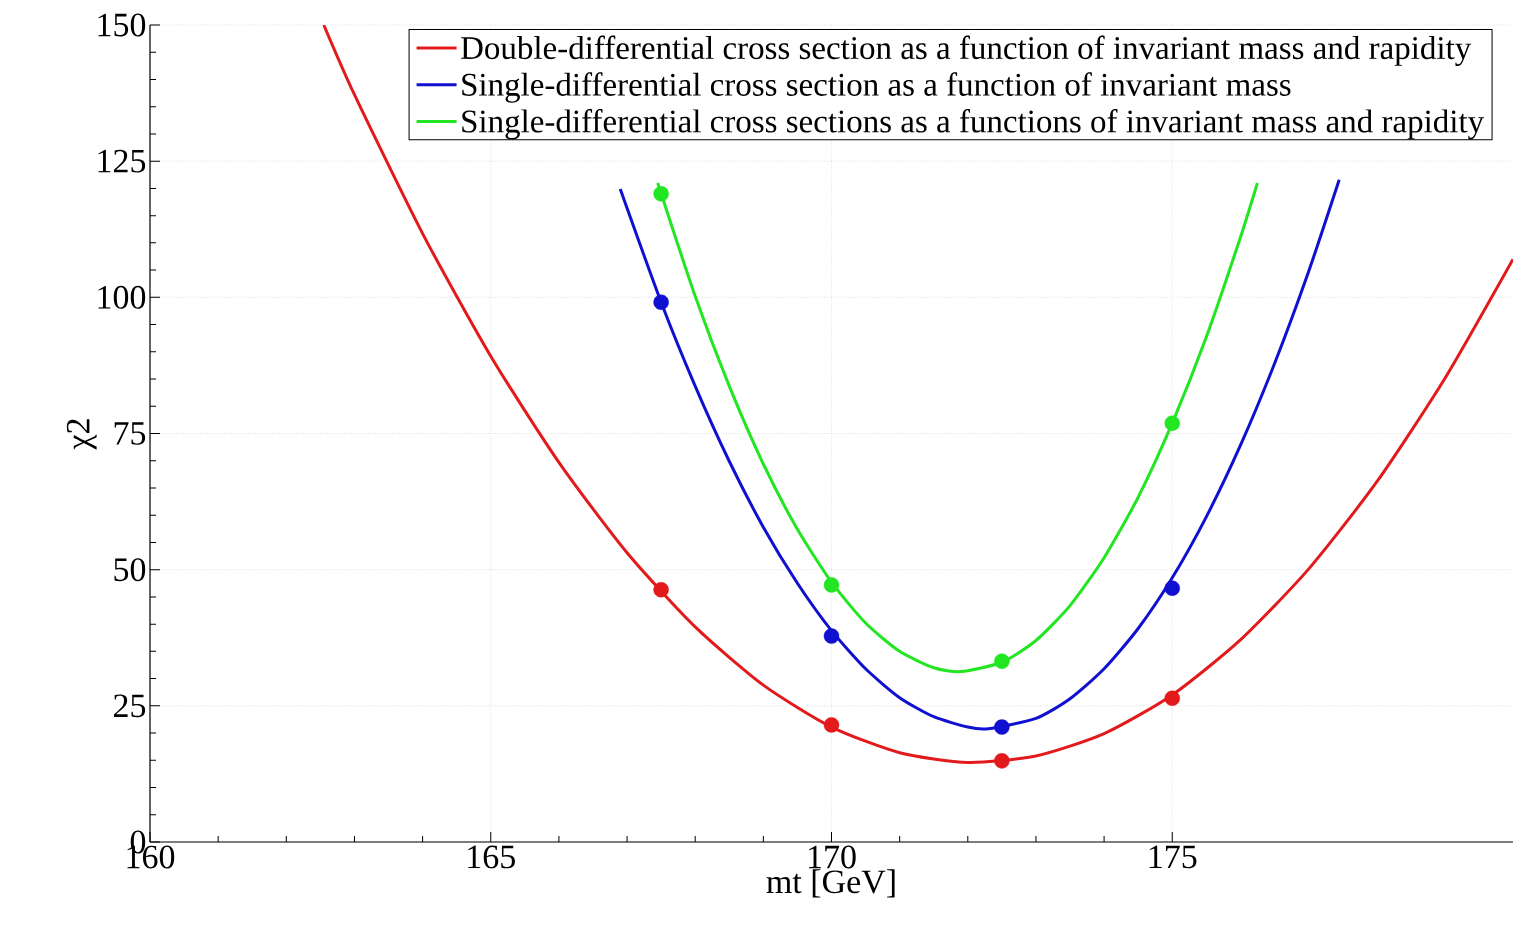 The height and width of the screenshot is (948, 1537). Describe the element at coordinates (122, 25) in the screenshot. I see `y-tick-label: 150` at that location.